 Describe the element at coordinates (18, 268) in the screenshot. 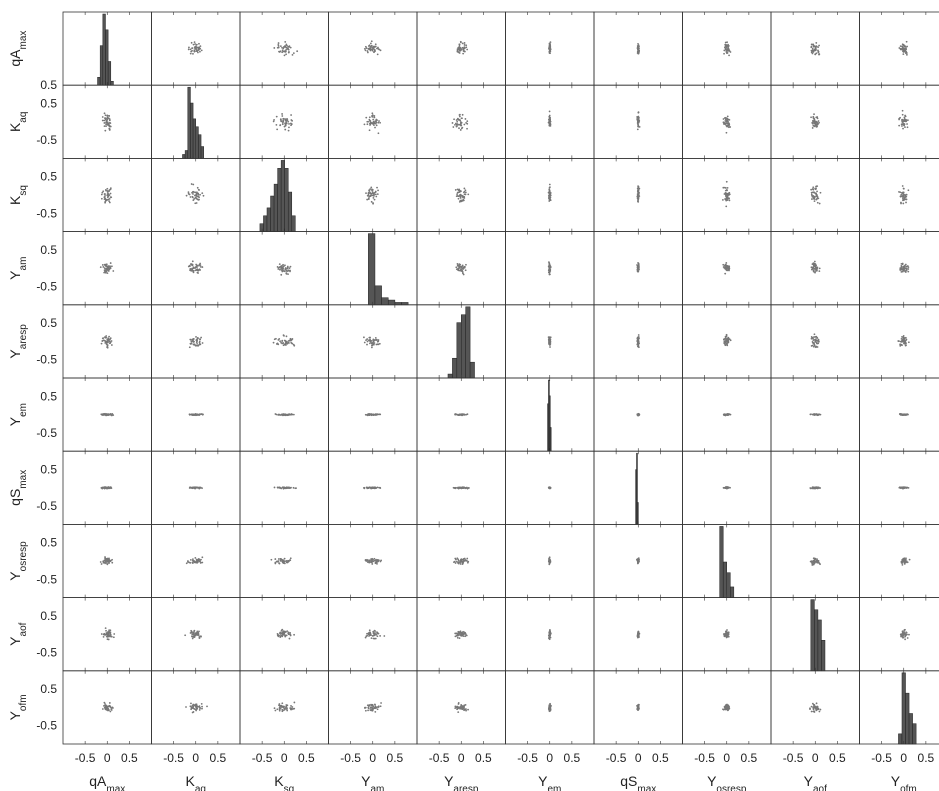

I see `y-axis-label: Yam` at that location.